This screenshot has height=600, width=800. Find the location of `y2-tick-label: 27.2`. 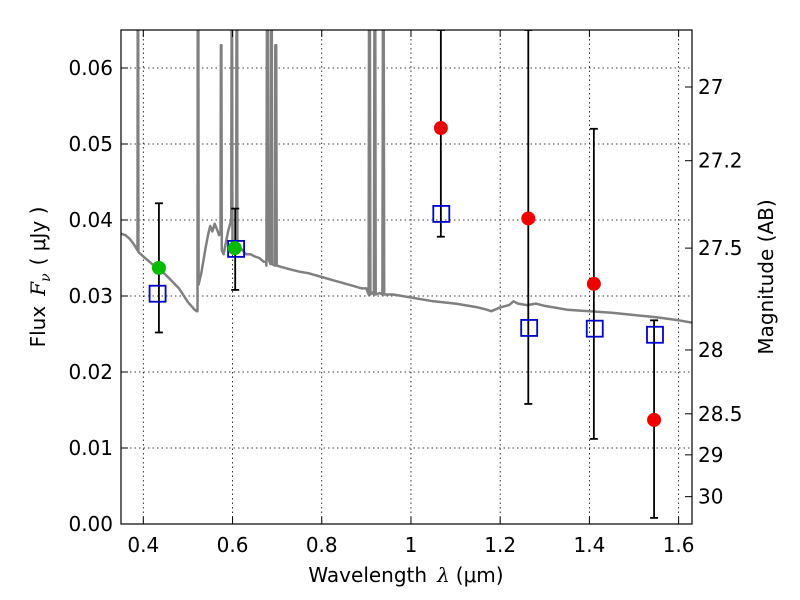

y2-tick-label: 27.2 is located at coordinates (720, 161).